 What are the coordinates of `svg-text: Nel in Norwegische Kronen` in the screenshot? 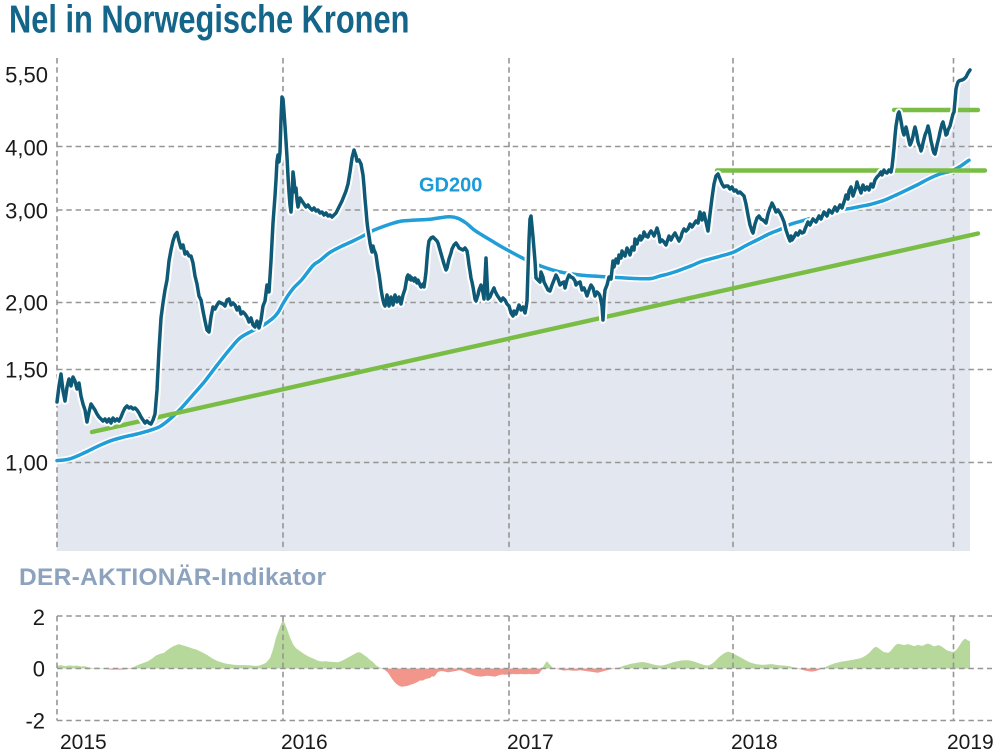 It's located at (209, 20).